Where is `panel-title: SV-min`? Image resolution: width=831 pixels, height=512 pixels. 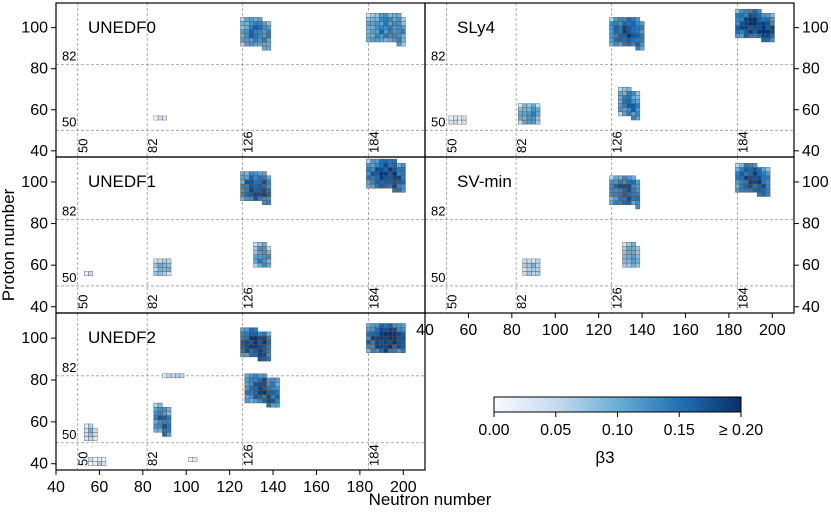
panel-title: SV-min is located at coordinates (484, 181).